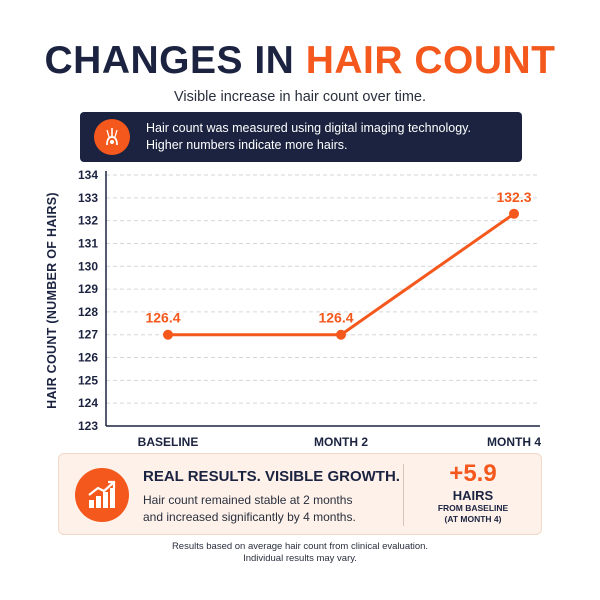 This screenshot has width=600, height=600. What do you see at coordinates (52, 300) in the screenshot?
I see `y-axis-label: HAIR COUNT (NUMBER OF HAIRS)` at bounding box center [52, 300].